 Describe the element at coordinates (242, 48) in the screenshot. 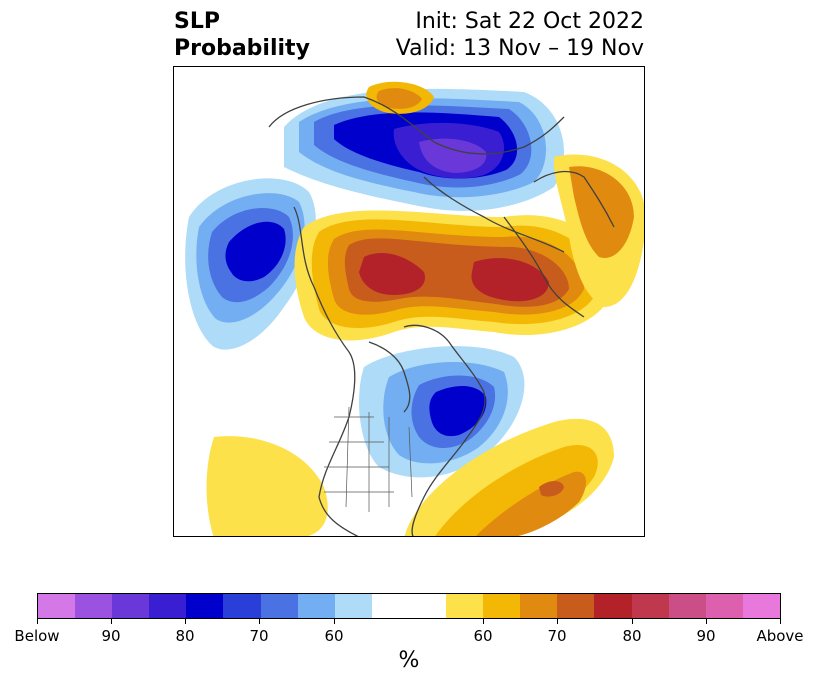

I see `title-type: Probability` at that location.